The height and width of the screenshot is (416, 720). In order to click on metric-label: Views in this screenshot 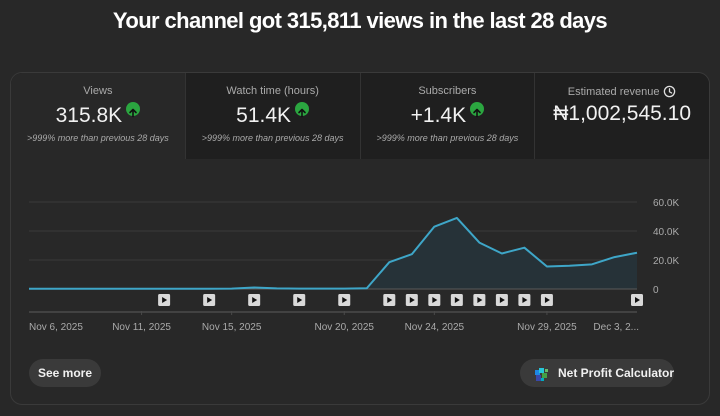, I will do `click(98, 91)`.